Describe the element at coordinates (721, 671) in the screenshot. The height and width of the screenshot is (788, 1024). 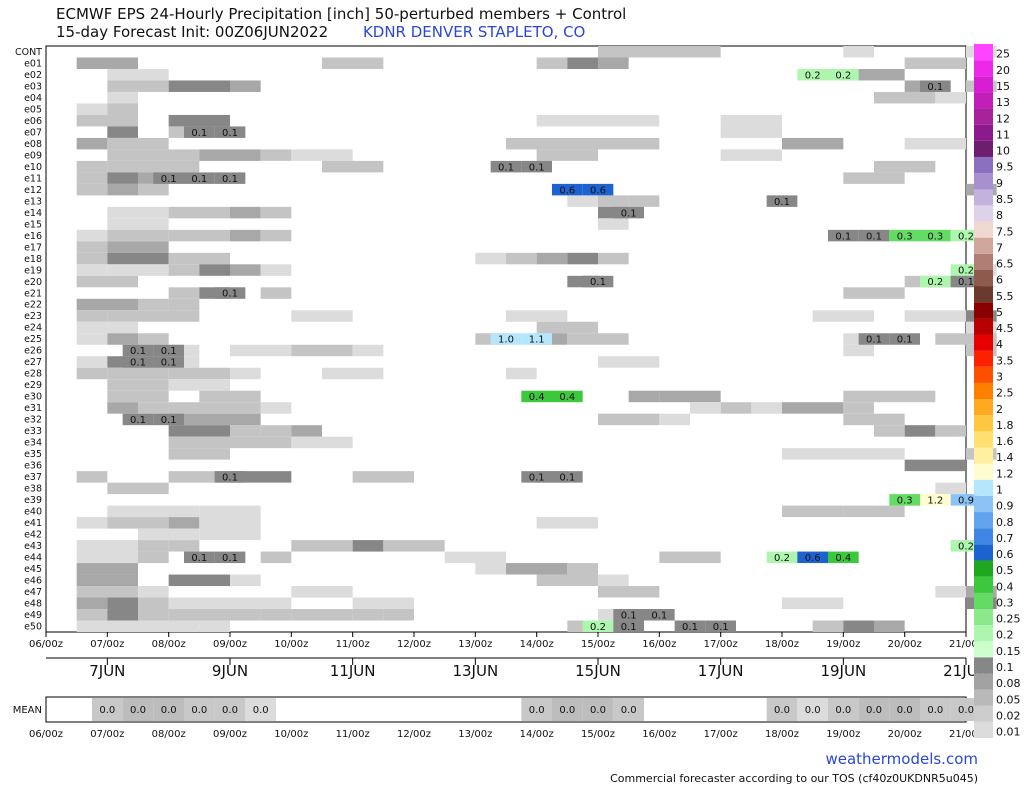
I see `day-label-17JUN: 17JUN` at that location.